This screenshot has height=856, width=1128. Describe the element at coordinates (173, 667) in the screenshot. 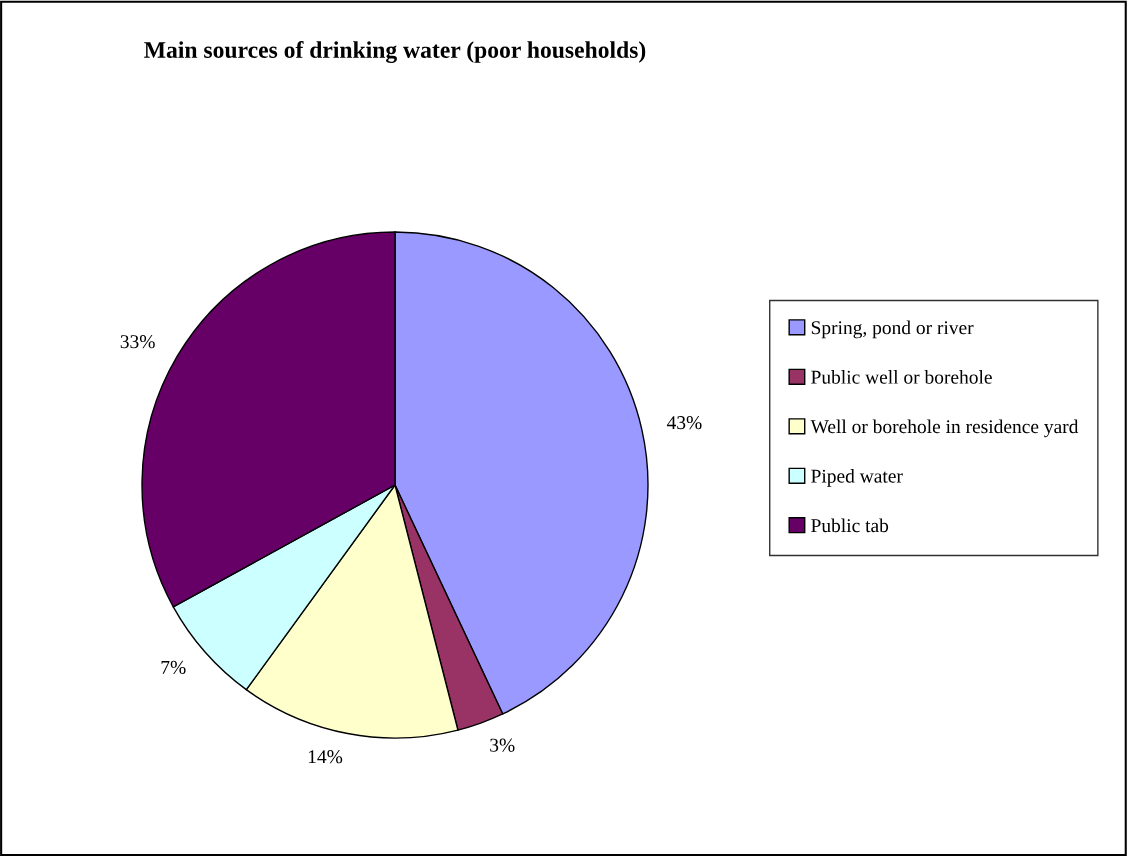

I see `data-label: 7%` at that location.